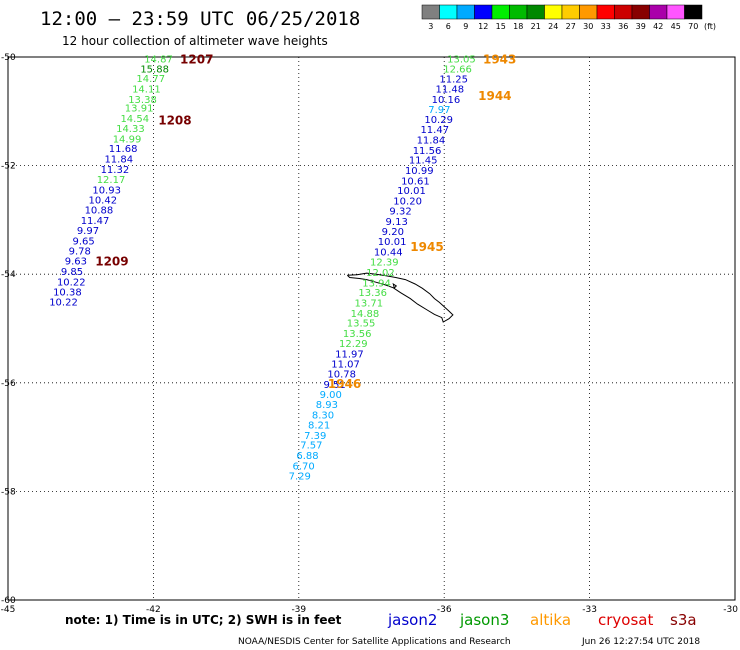 This screenshot has height=650, width=740. Describe the element at coordinates (683, 620) in the screenshot. I see `satellite-legend-item: s3a` at that location.